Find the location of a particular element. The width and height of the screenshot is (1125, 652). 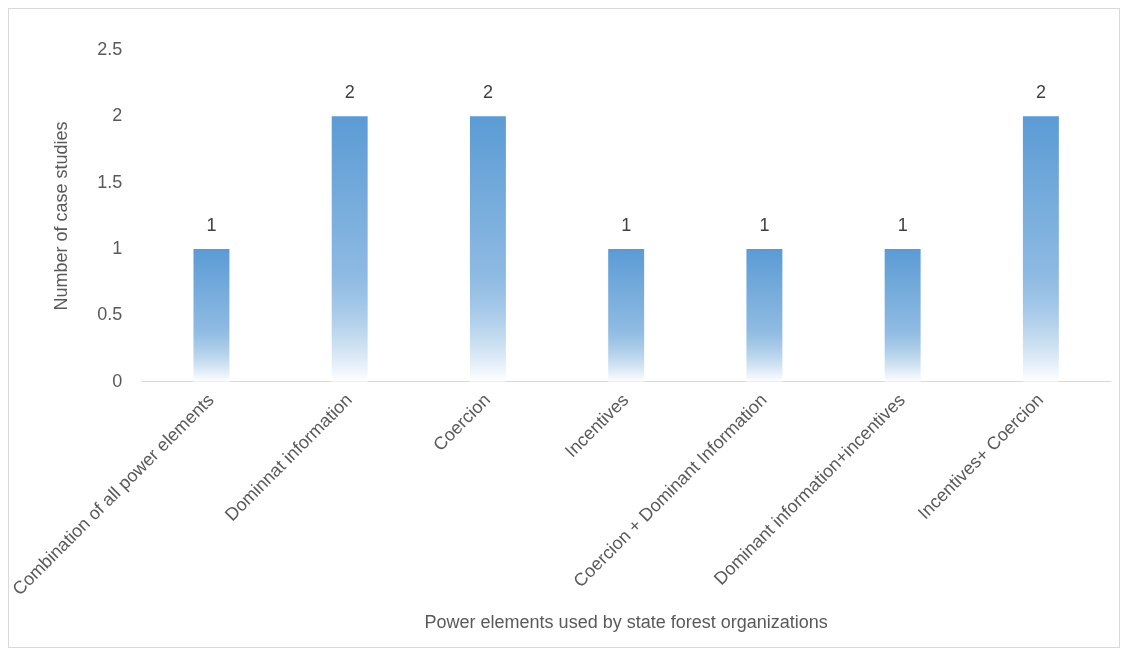

y-axis-title: Number of case studies is located at coordinates (61, 216).